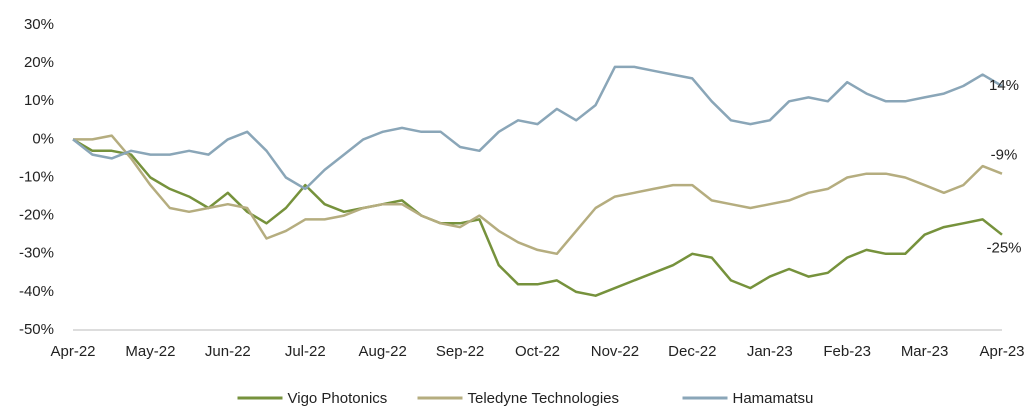 This screenshot has height=408, width=1030. I want to click on y-tick-label: -40%, so click(36, 291).